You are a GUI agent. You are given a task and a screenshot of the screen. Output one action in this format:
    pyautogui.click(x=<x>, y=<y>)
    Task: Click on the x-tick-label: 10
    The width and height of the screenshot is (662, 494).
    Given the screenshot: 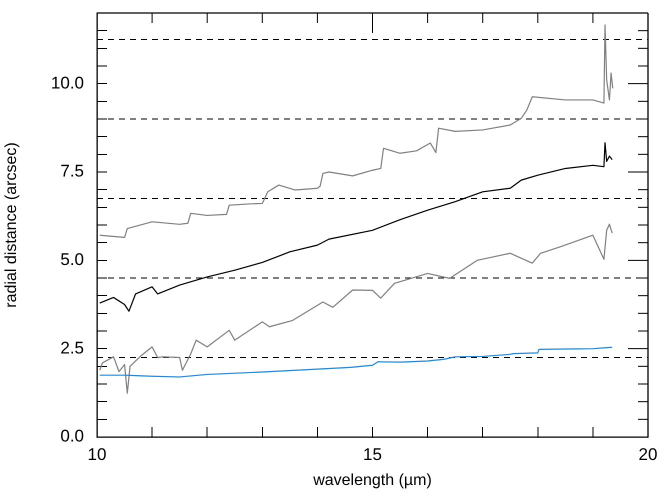 What is the action you would take?
    pyautogui.click(x=97, y=454)
    